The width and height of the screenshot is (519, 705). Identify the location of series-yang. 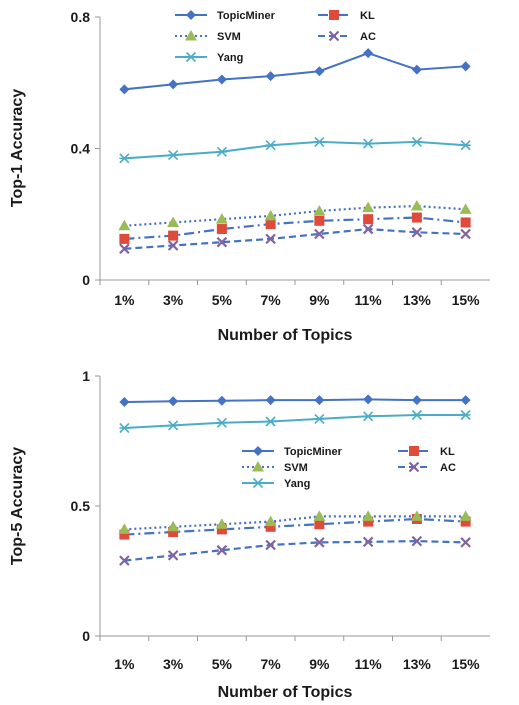
(295, 150).